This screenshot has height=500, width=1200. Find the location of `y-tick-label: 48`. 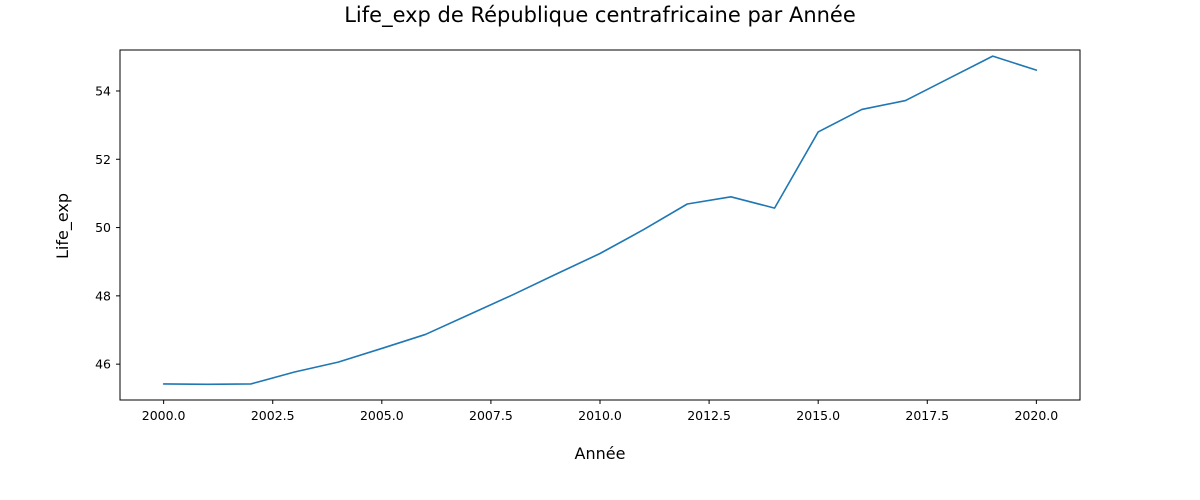

y-tick-label: 48 is located at coordinates (103, 295).